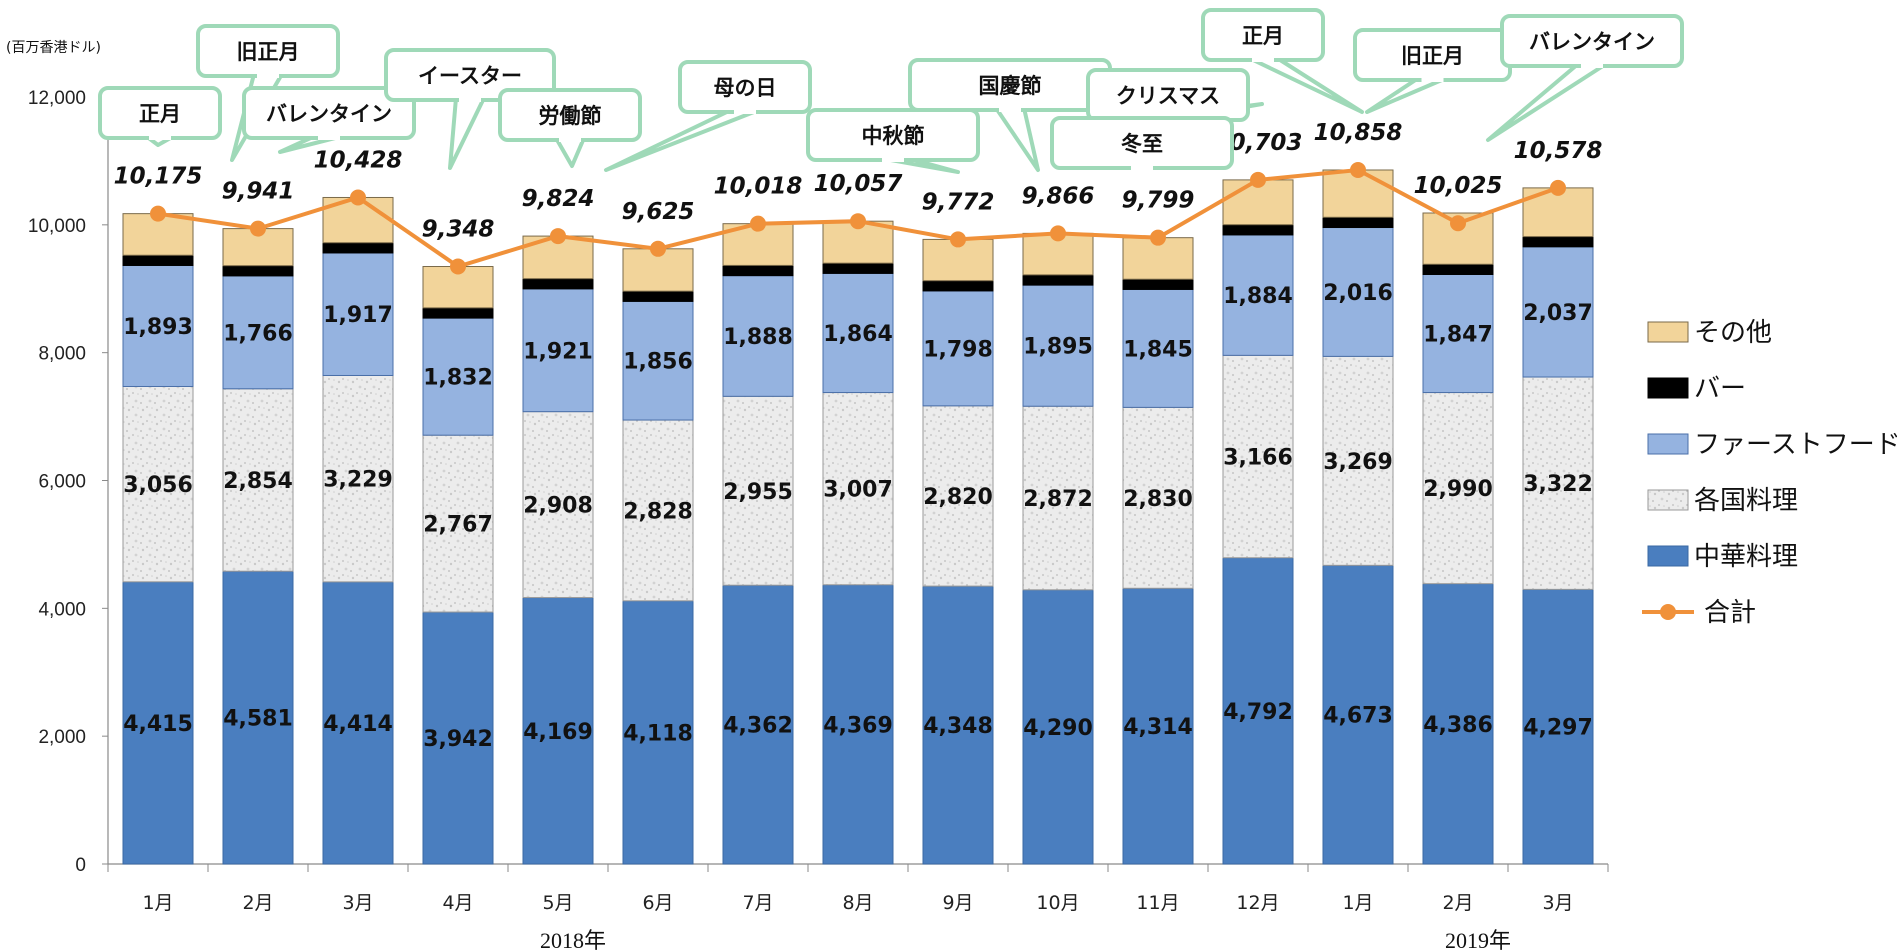 This screenshot has width=1897, height=952. What do you see at coordinates (1358, 133) in the screenshot?
I see `total-value-label: 10,858` at bounding box center [1358, 133].